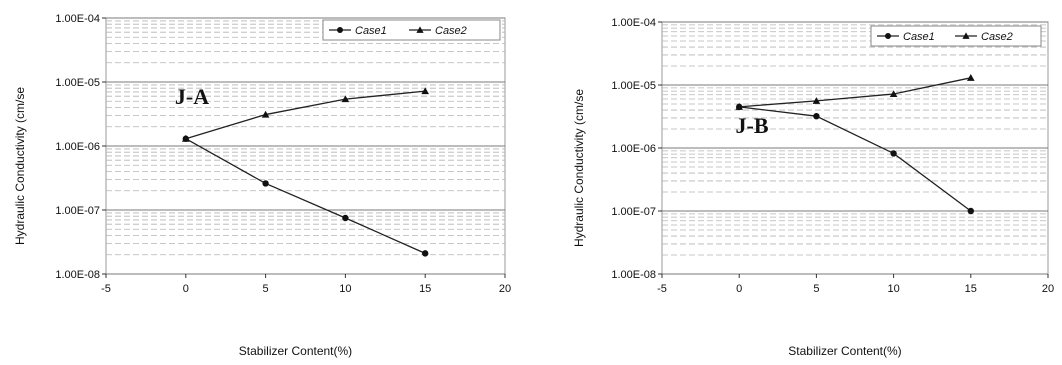 The height and width of the screenshot is (365, 1062). What do you see at coordinates (192, 96) in the screenshot?
I see `panel-label: J-A` at bounding box center [192, 96].